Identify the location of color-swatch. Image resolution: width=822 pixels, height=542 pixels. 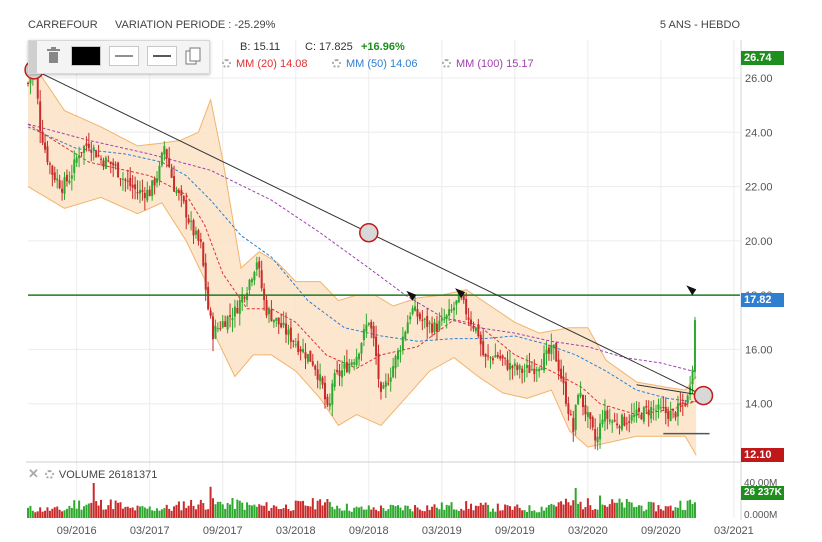
(86, 56).